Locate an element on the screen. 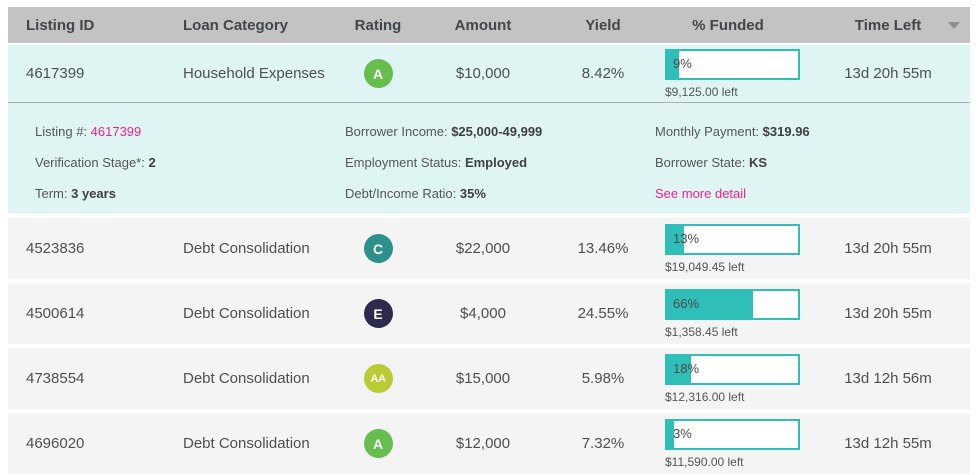 The width and height of the screenshot is (978, 475). detail-listing-number: Listing #: 4617399 is located at coordinates (88, 131).